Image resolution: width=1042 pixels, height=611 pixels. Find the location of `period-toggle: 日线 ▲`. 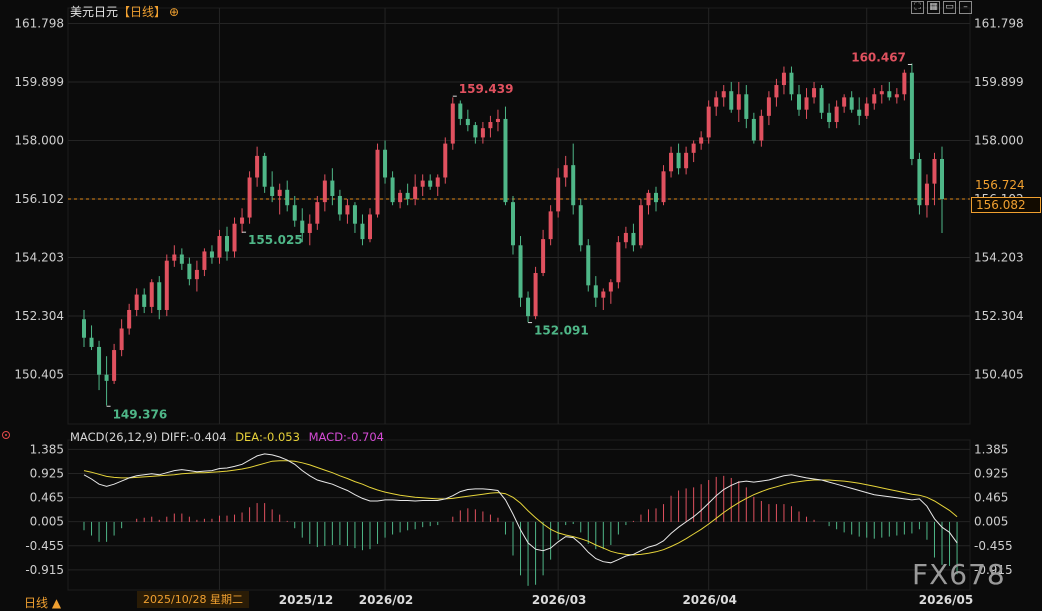

period-toggle: 日线 ▲ is located at coordinates (43, 603).